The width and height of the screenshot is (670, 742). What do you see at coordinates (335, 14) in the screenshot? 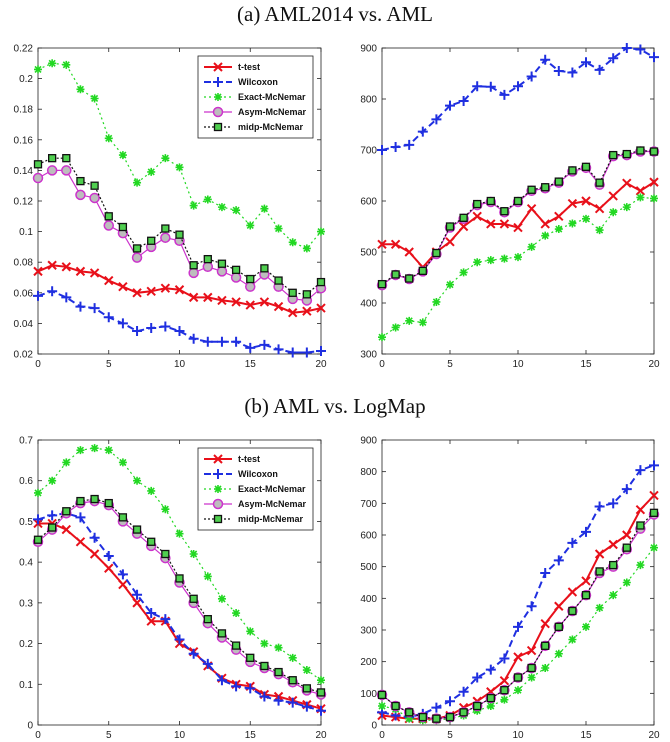
I see `panel-a-heading: (a) AML2014 vs. AML` at bounding box center [335, 14].